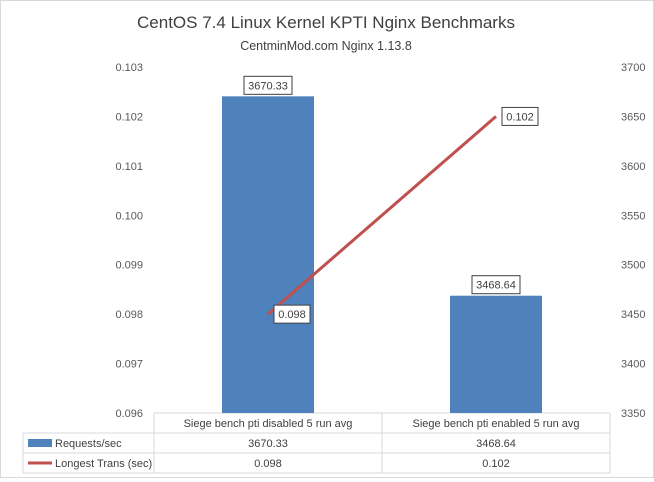  I want to click on y-left-tick-label: 0.099, so click(129, 266).